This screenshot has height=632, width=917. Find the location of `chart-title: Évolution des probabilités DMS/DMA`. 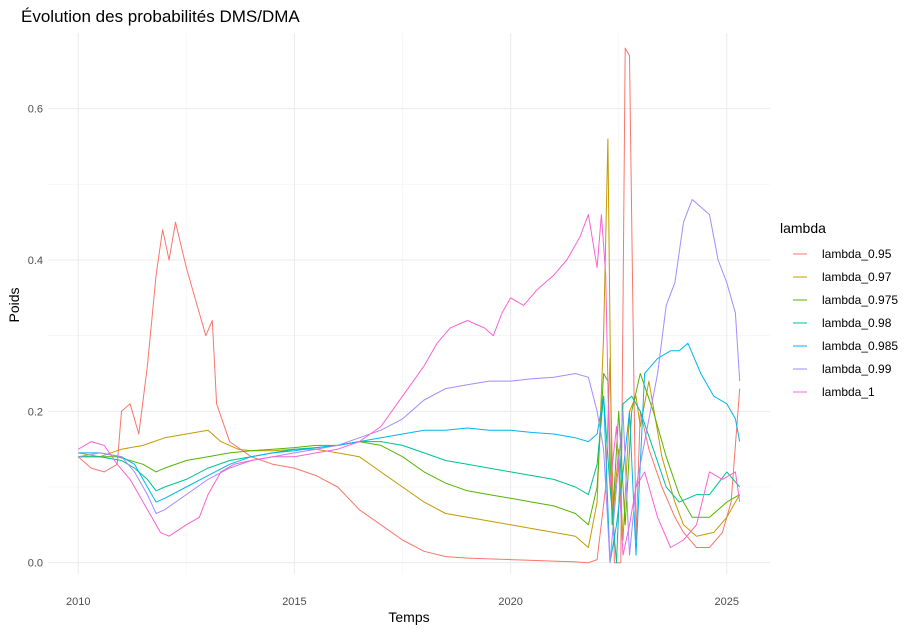

chart-title: Évolution des probabilités DMS/DMA is located at coordinates (160, 16).